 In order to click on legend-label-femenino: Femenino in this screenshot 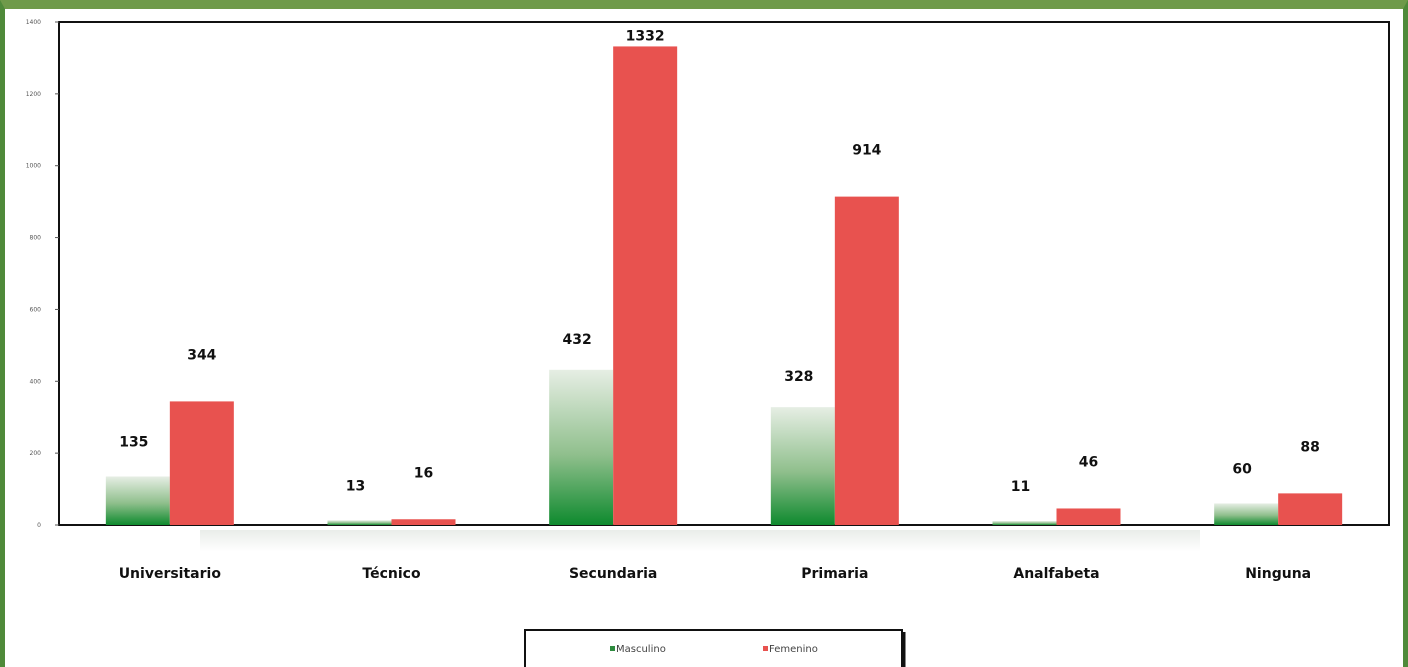, I will do `click(793, 649)`.